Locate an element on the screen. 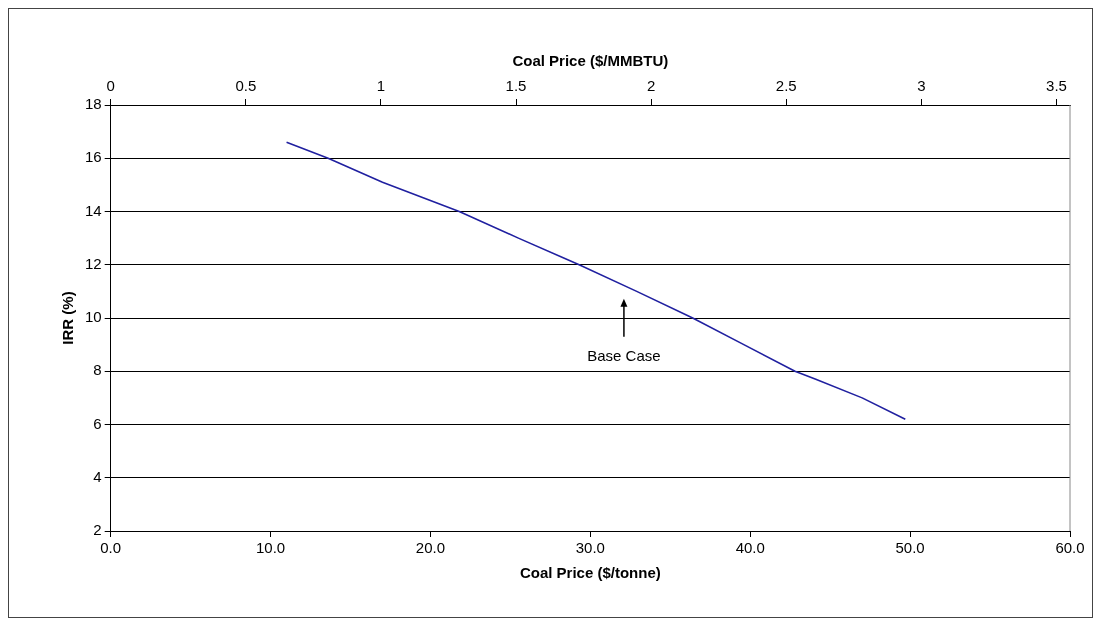 This screenshot has height=626, width=1101. x2-tick-label: 2 is located at coordinates (651, 86).